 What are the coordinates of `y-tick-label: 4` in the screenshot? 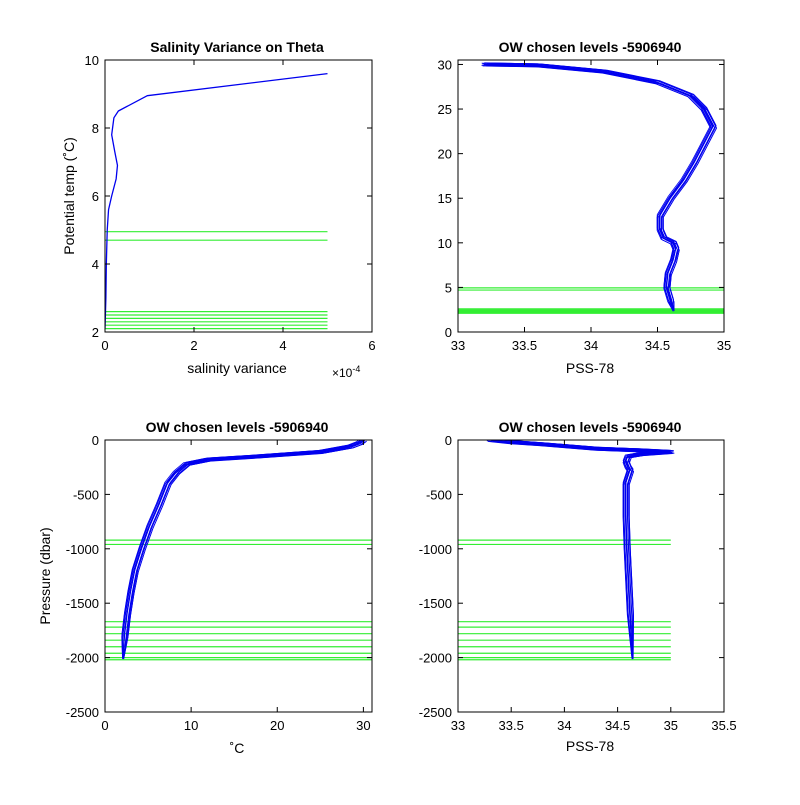 It's located at (95, 264).